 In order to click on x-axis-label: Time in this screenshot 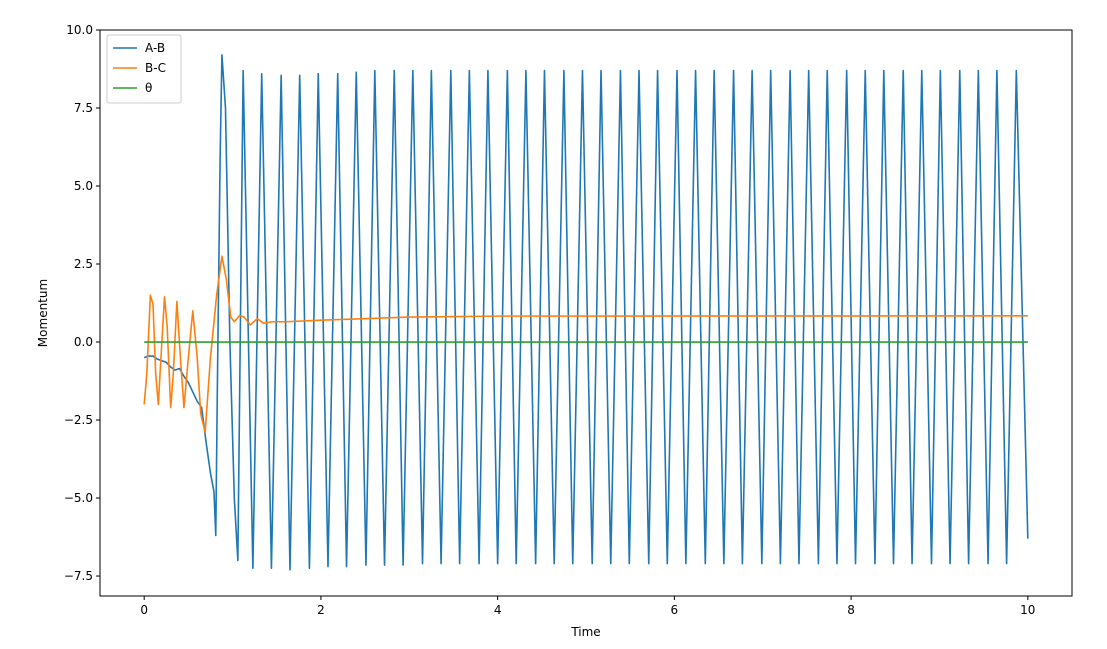, I will do `click(585, 632)`.